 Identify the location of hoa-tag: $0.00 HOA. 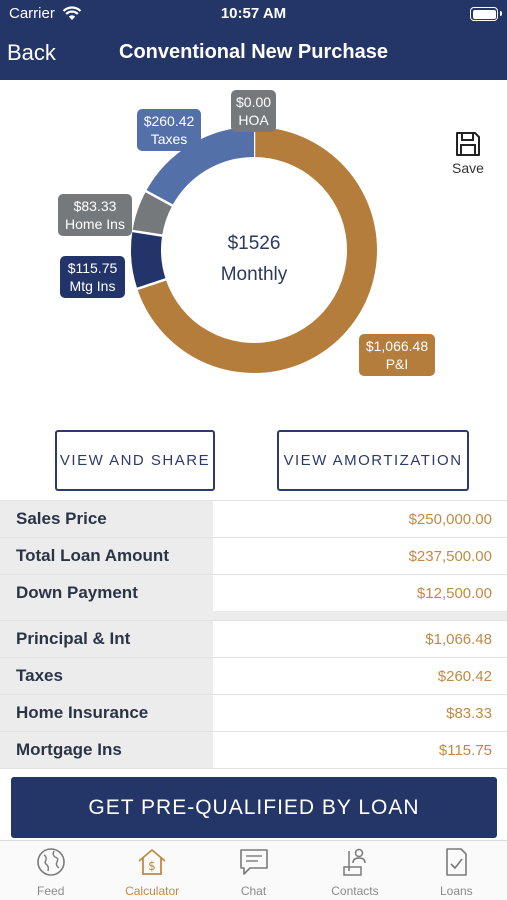
(253, 111).